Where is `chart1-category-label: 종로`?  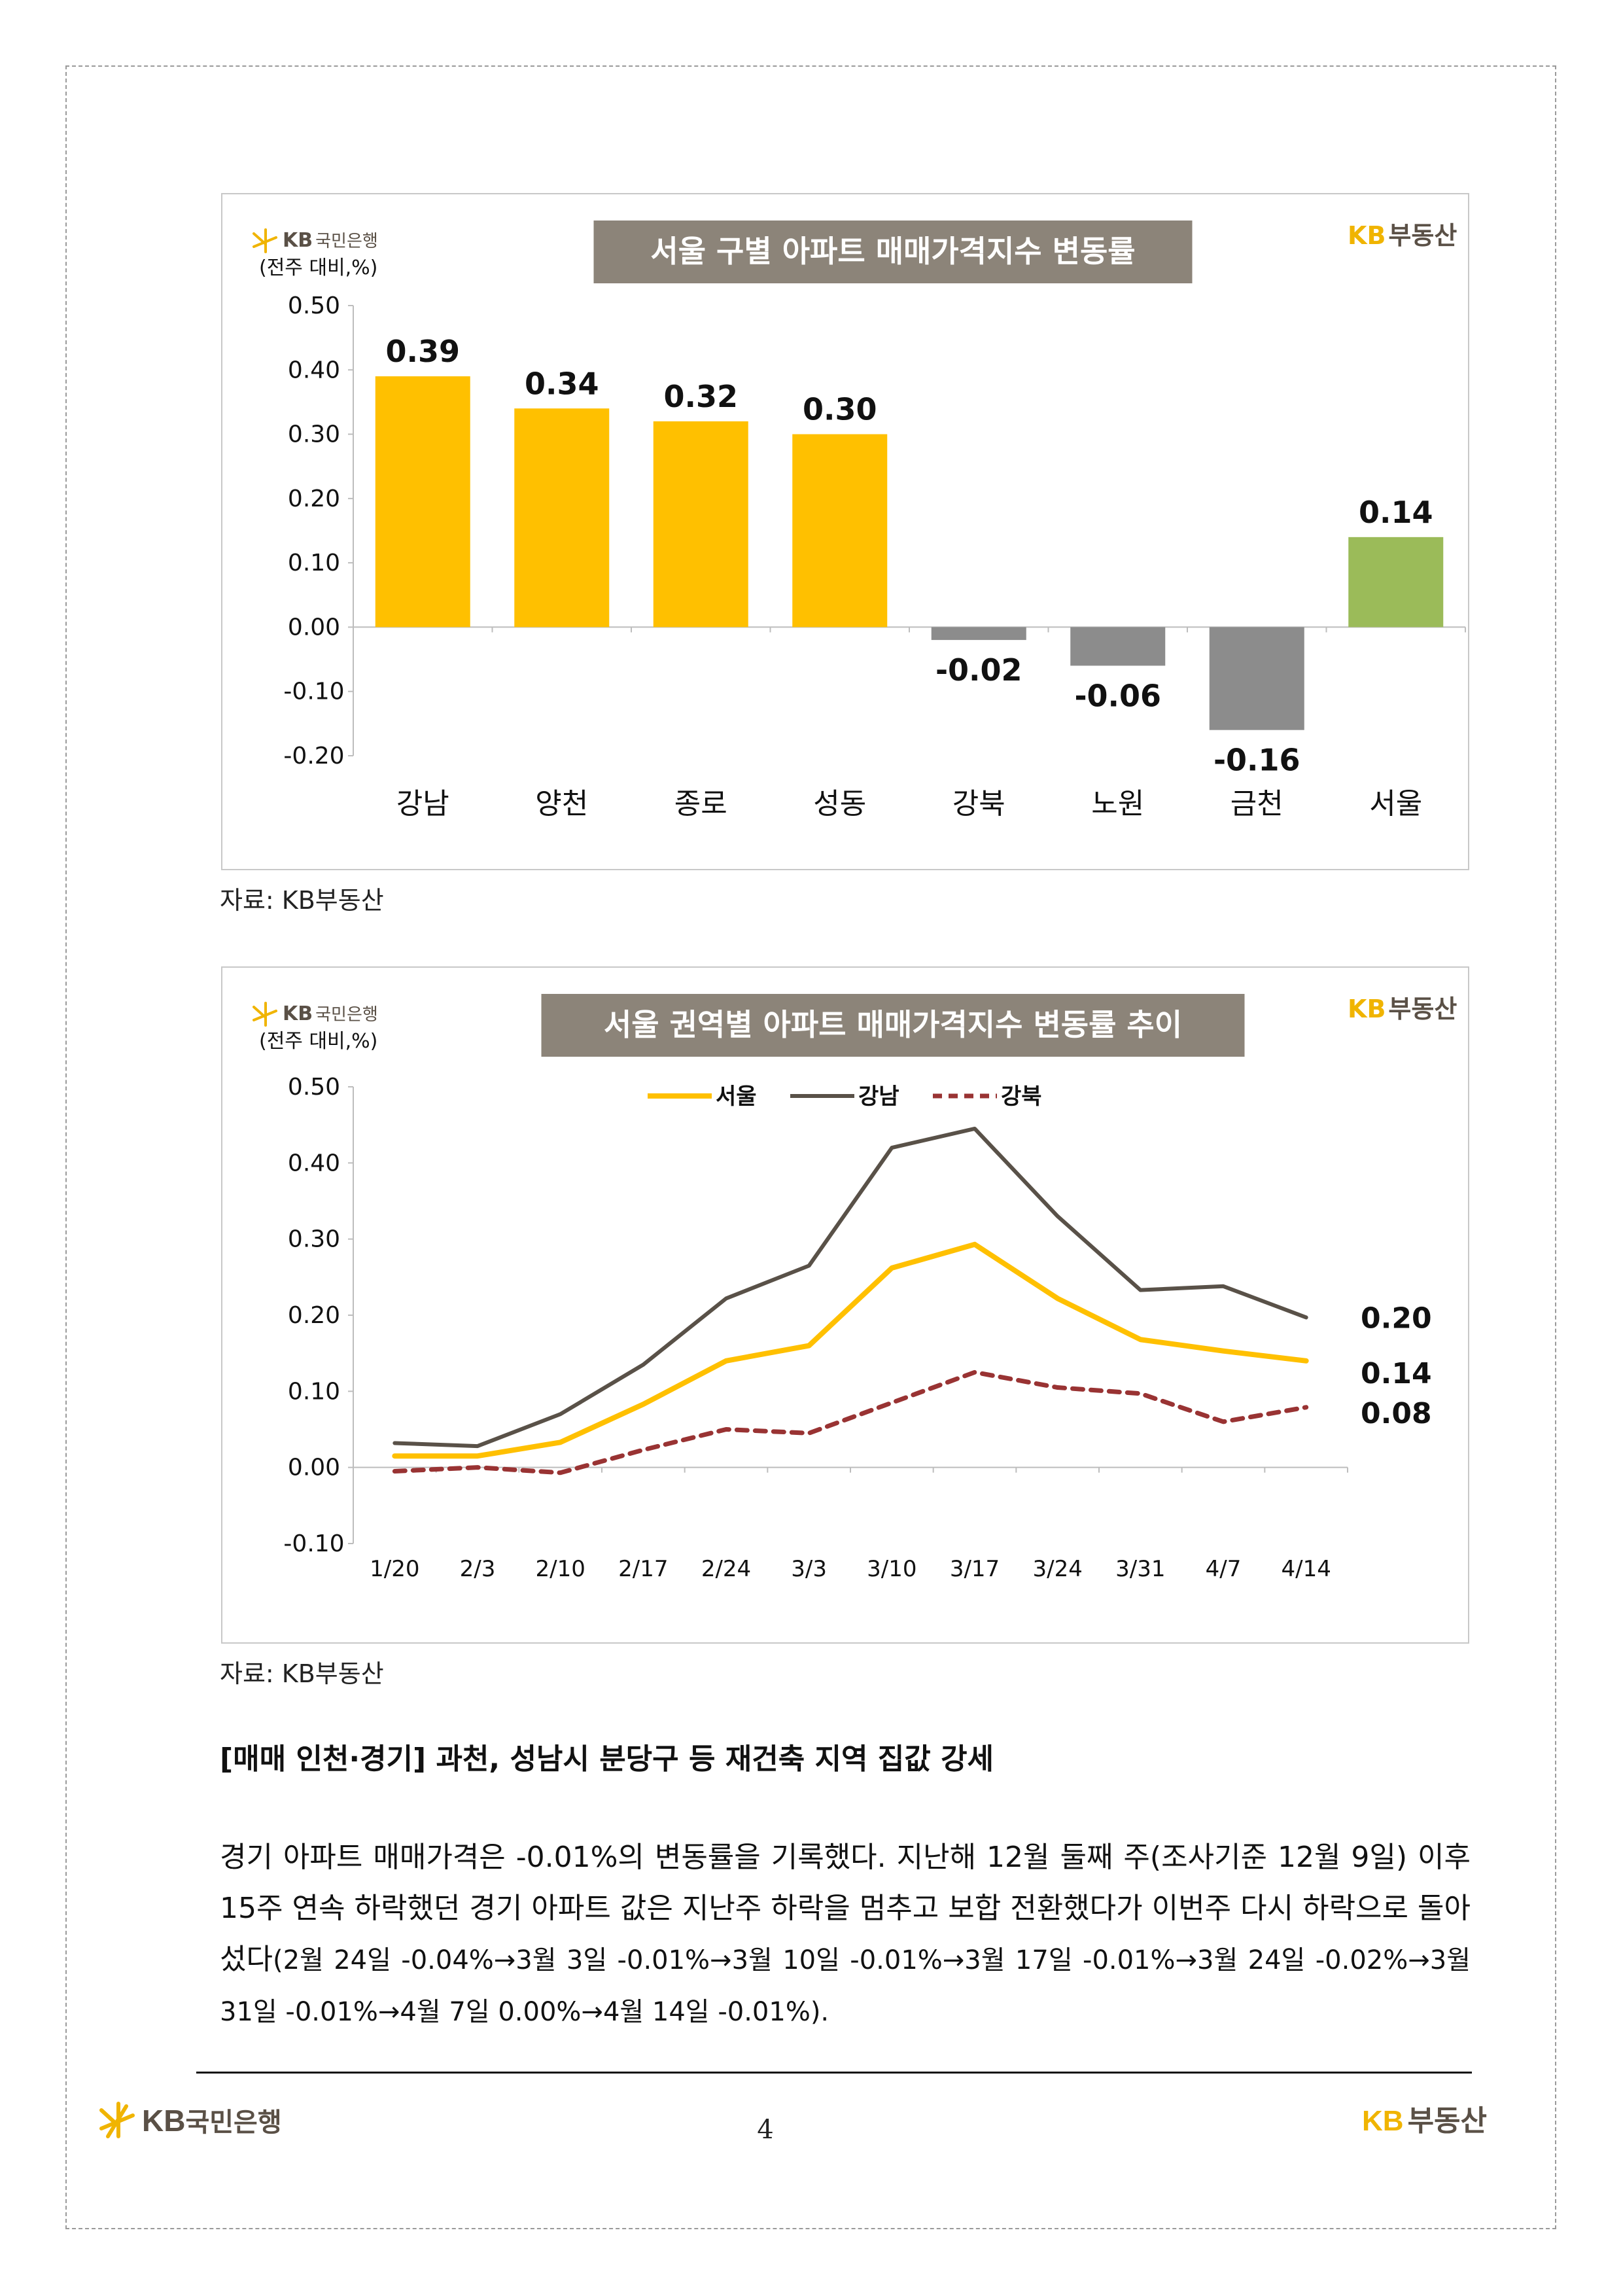
chart1-category-label: 종로 is located at coordinates (700, 804).